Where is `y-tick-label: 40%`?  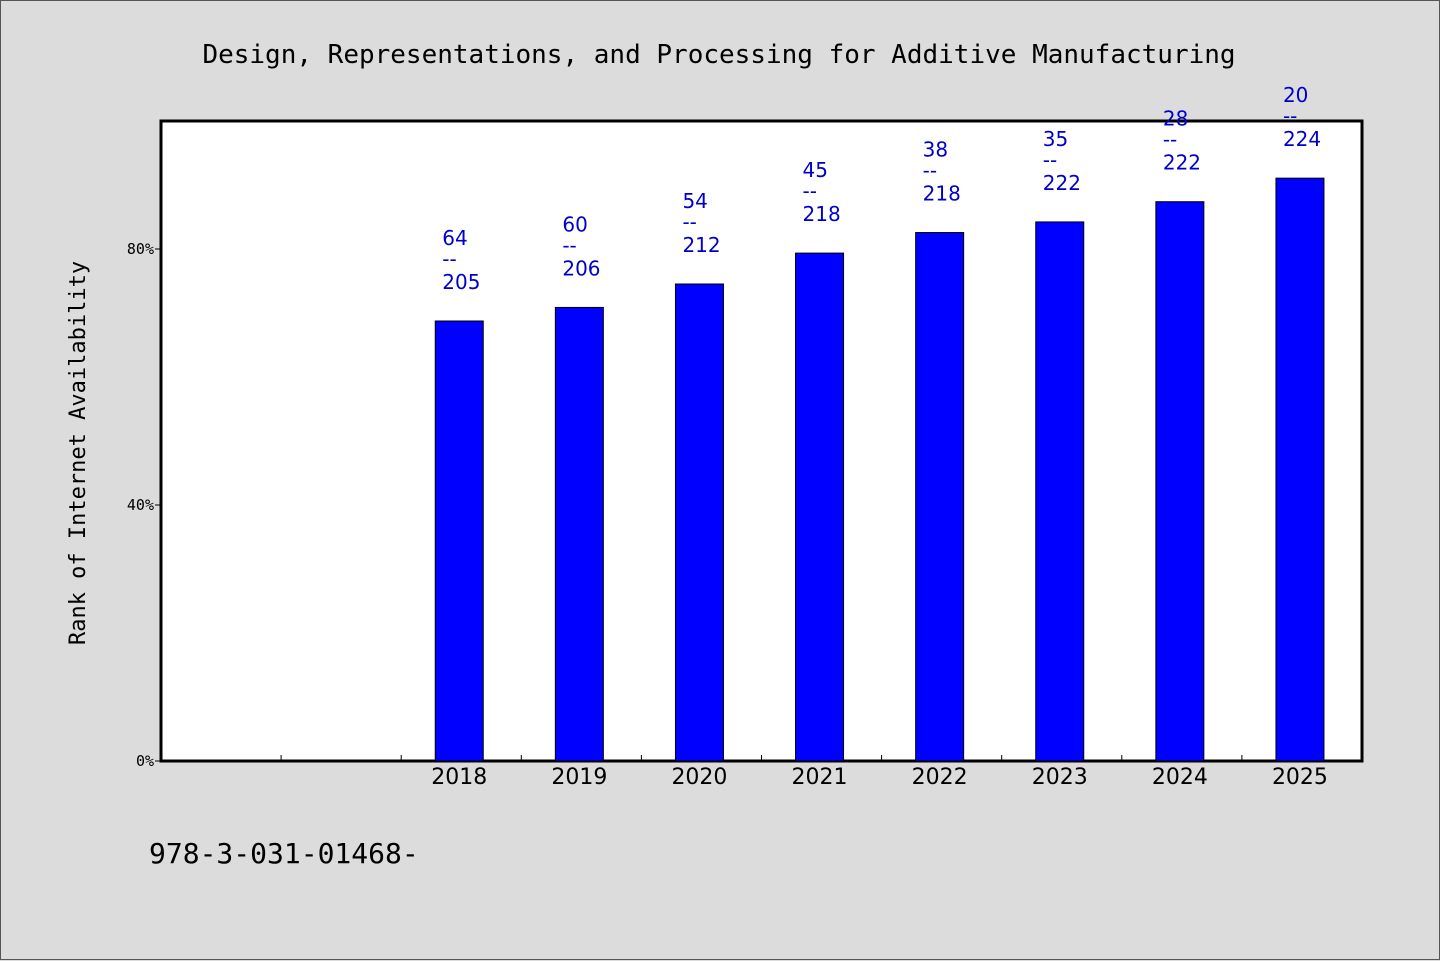 y-tick-label: 40% is located at coordinates (140, 505).